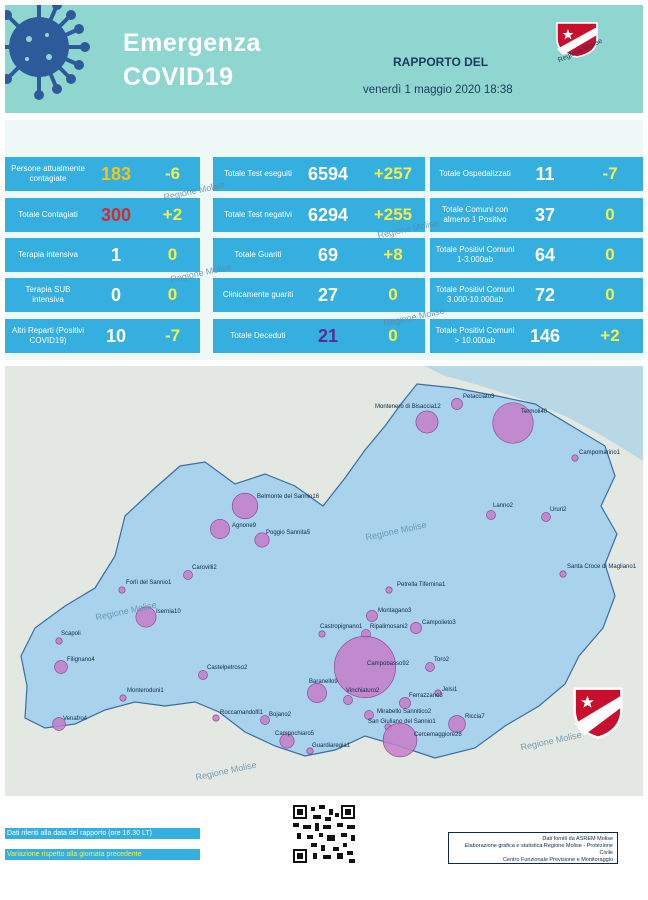 Image resolution: width=648 pixels, height=900 pixels. I want to click on report-date: venerdì 1 maggio 2020 18:38, so click(438, 90).